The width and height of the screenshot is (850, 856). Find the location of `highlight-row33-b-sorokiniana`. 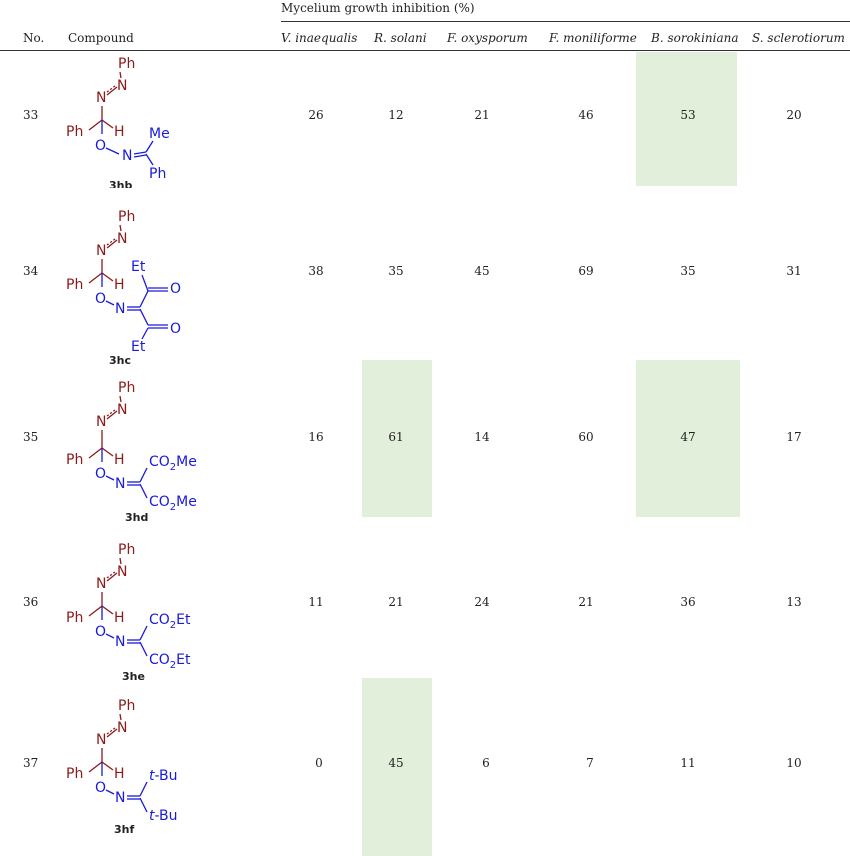

highlight-row33-b-sorokiniana is located at coordinates (686, 119).